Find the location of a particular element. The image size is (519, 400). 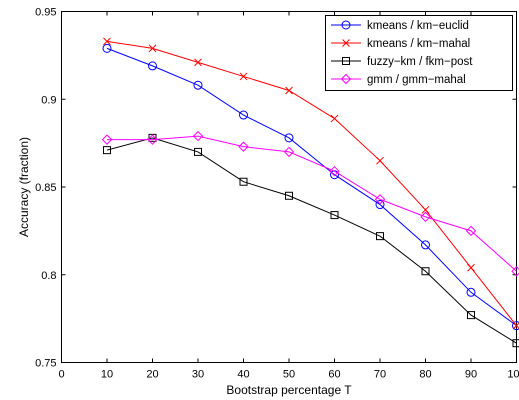

legend-entry: gmm / gmm−mahal is located at coordinates (398, 79).